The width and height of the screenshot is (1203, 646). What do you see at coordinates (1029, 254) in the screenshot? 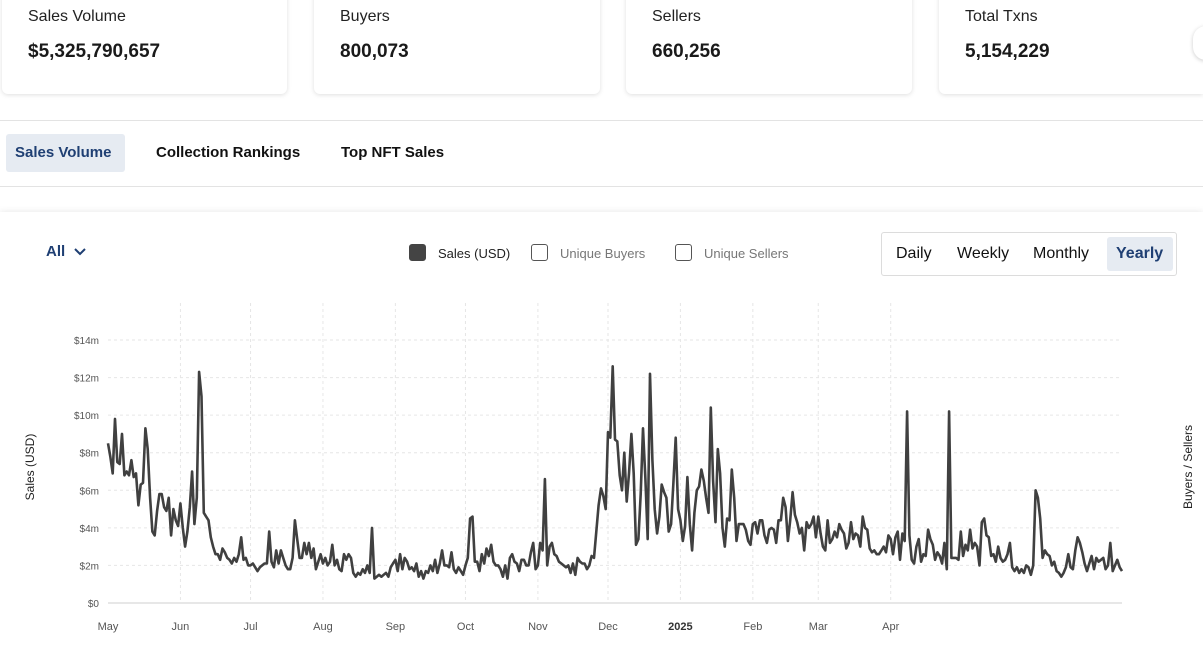
I see `time-range-selector: Daily Weekly Monthly Yearly` at bounding box center [1029, 254].